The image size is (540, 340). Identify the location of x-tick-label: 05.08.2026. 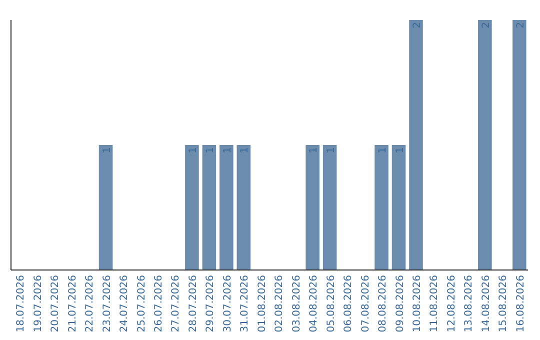
(331, 303).